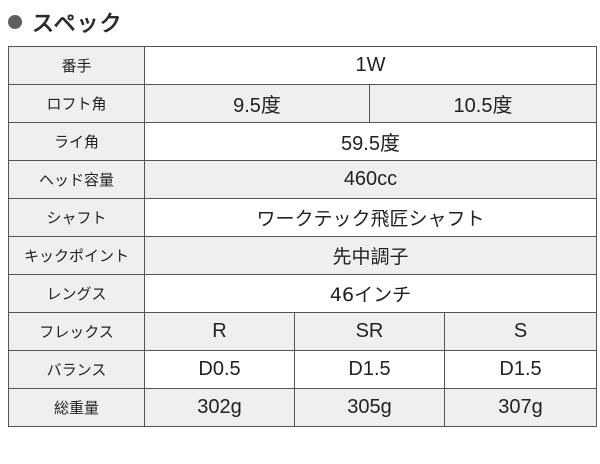 The height and width of the screenshot is (464, 600). What do you see at coordinates (76, 407) in the screenshot?
I see `row-label-total-weight: 総重量` at bounding box center [76, 407].